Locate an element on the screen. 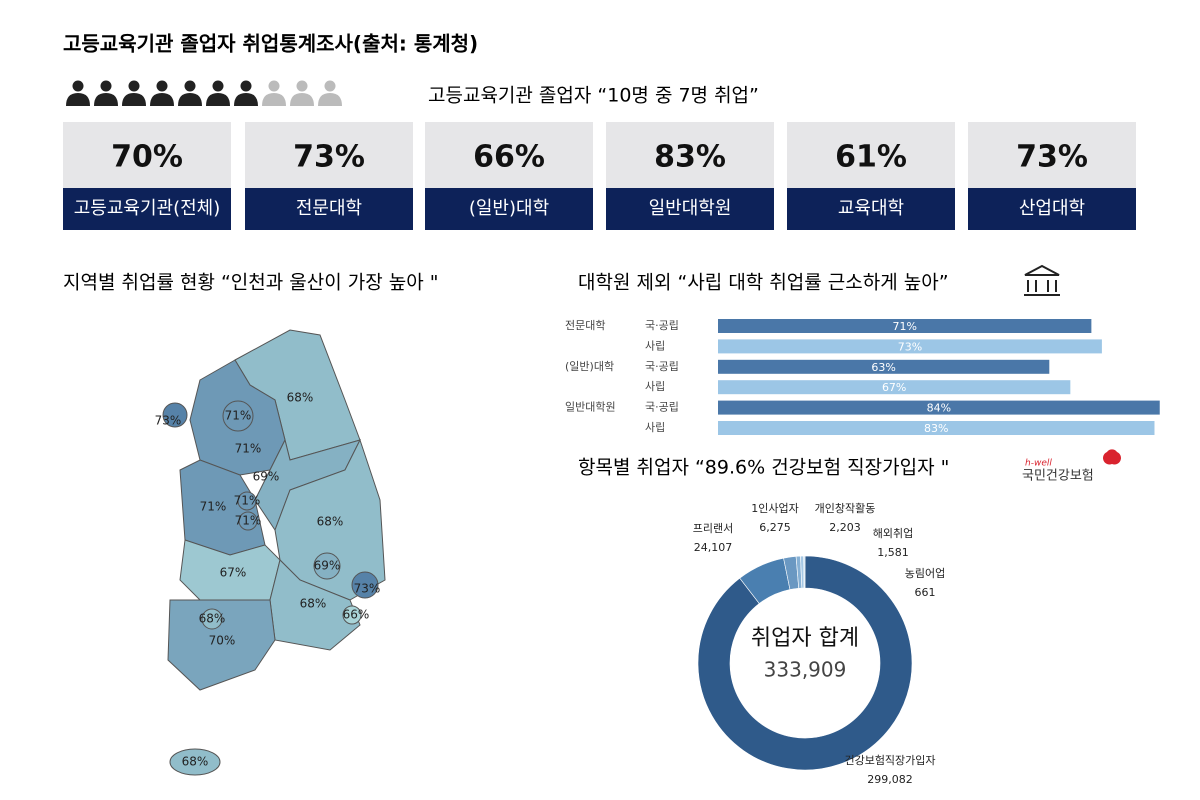  slice-value: 2,203 is located at coordinates (845, 527).